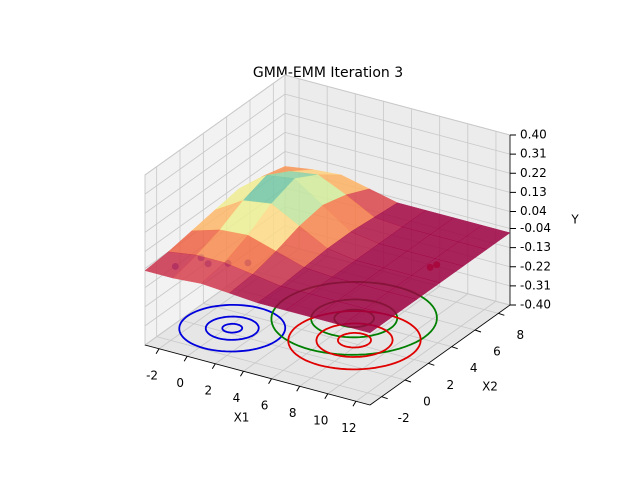  I want to click on y-tick-label: -0.22, so click(535, 266).